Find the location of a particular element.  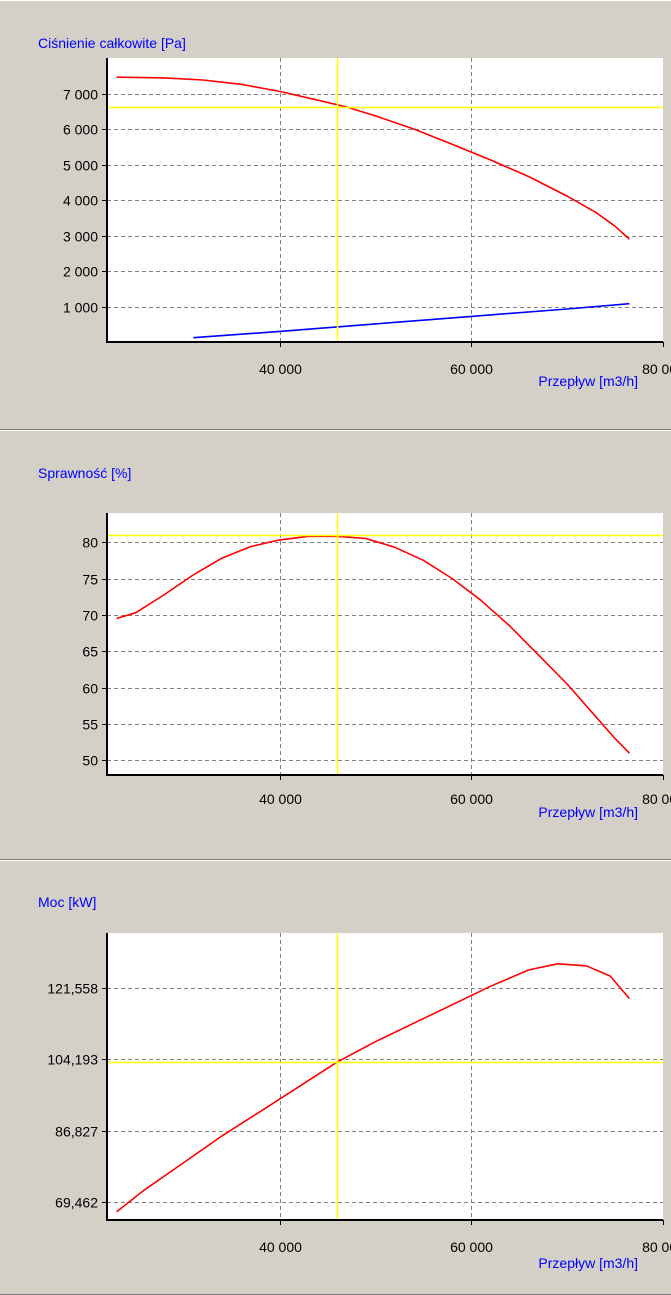

y-tick-label: 80 is located at coordinates (90, 543).